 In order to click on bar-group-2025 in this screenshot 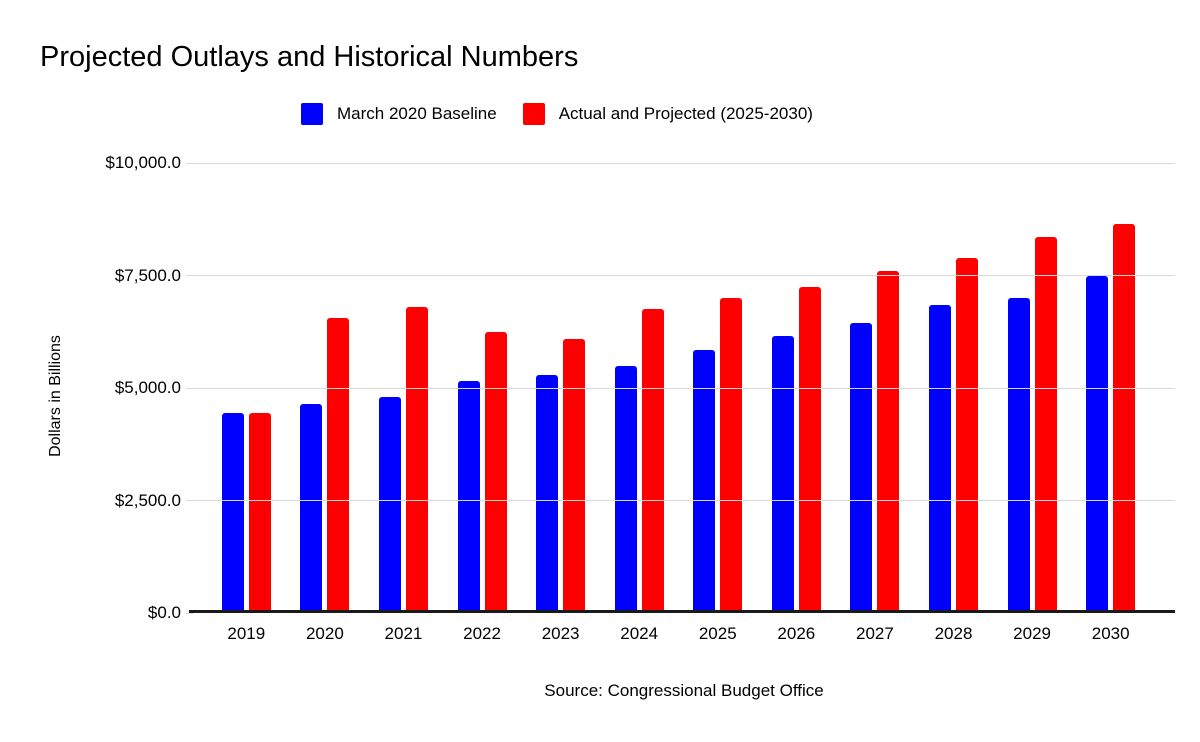, I will do `click(717, 388)`.